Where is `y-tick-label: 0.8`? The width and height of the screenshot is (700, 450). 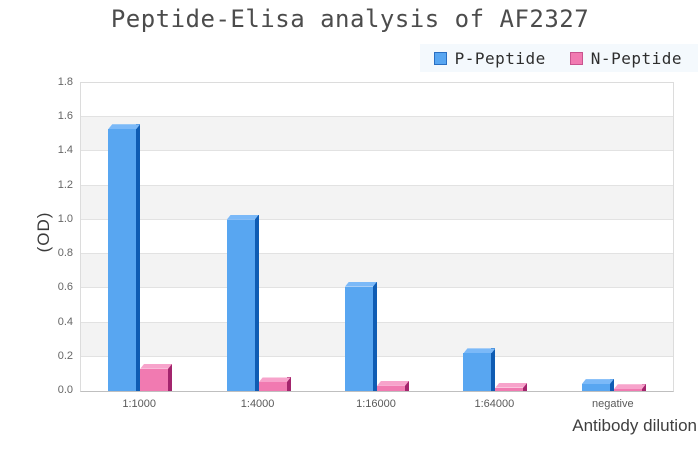
y-tick-label: 0.8 is located at coordinates (65, 253).